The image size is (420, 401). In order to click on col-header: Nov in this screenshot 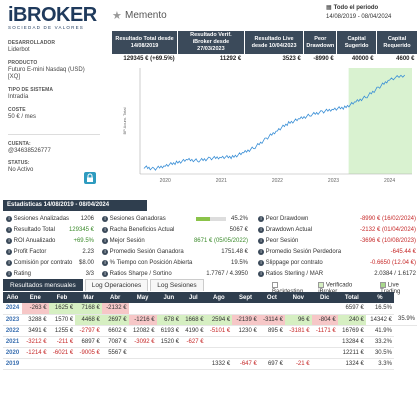, I will do `click(298, 297)`.